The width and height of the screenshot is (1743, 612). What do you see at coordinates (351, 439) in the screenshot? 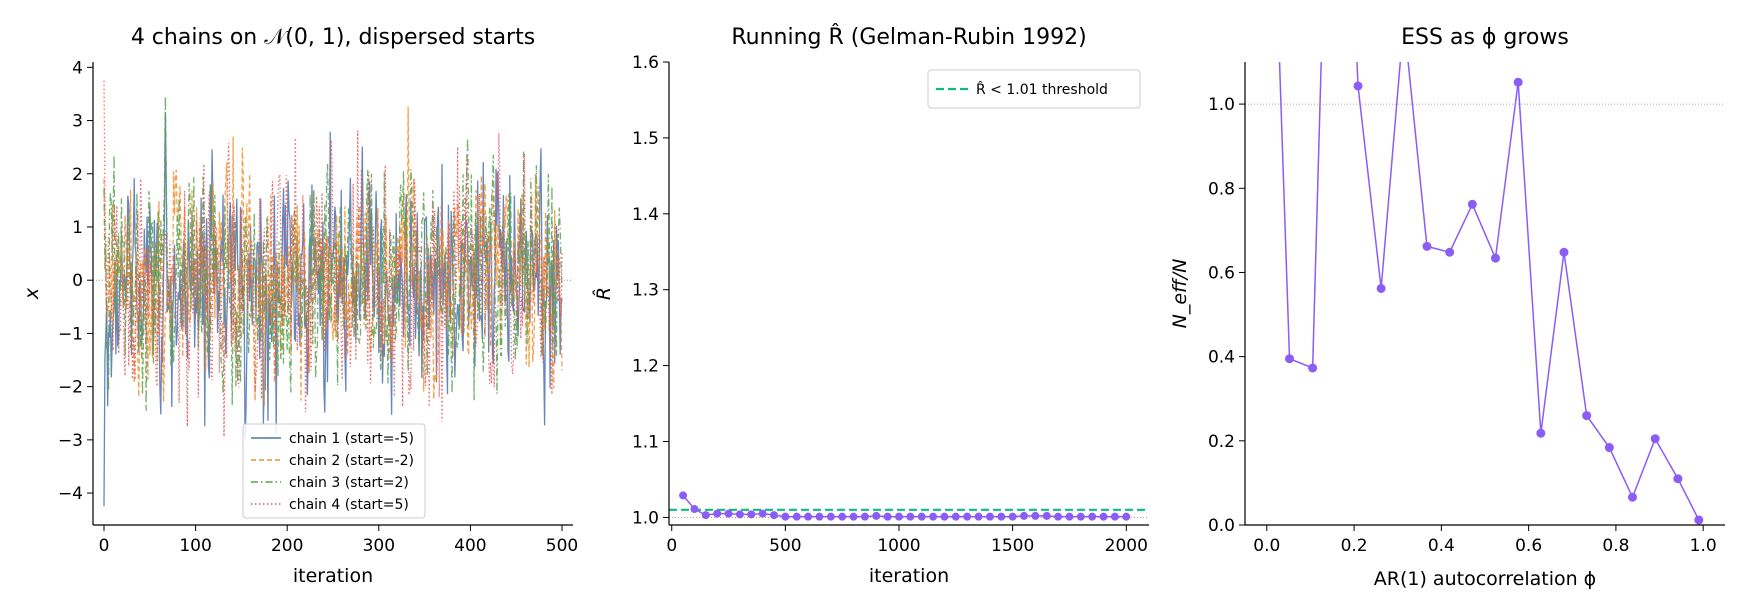
I see `legend-label: chain 1 (start=-5)` at bounding box center [351, 439].